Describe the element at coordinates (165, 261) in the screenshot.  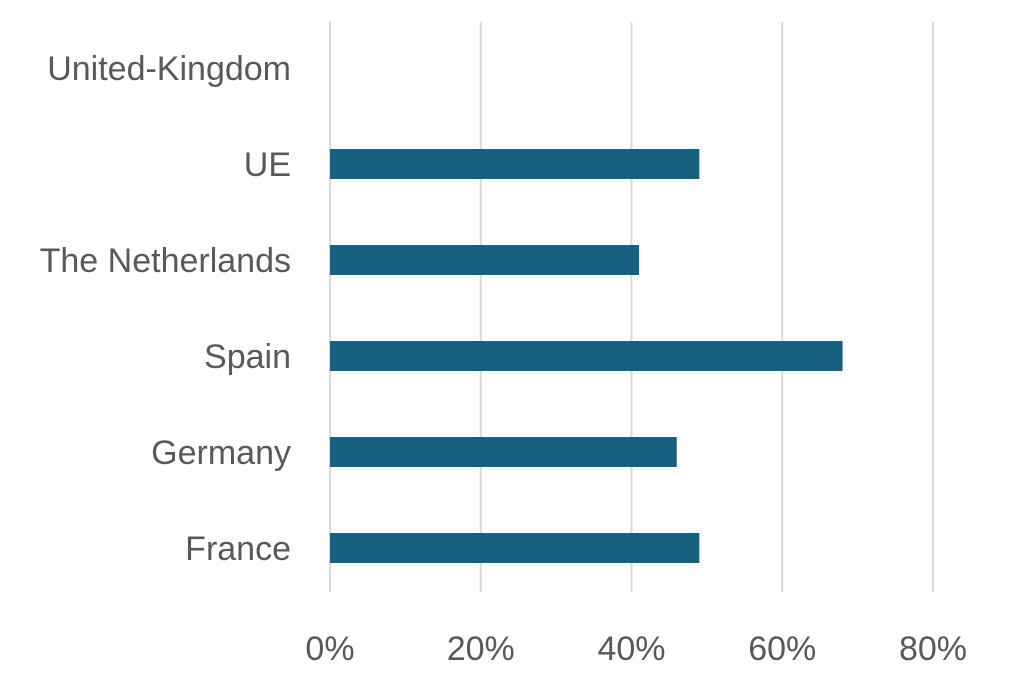
I see `category-label: The Netherlands` at that location.